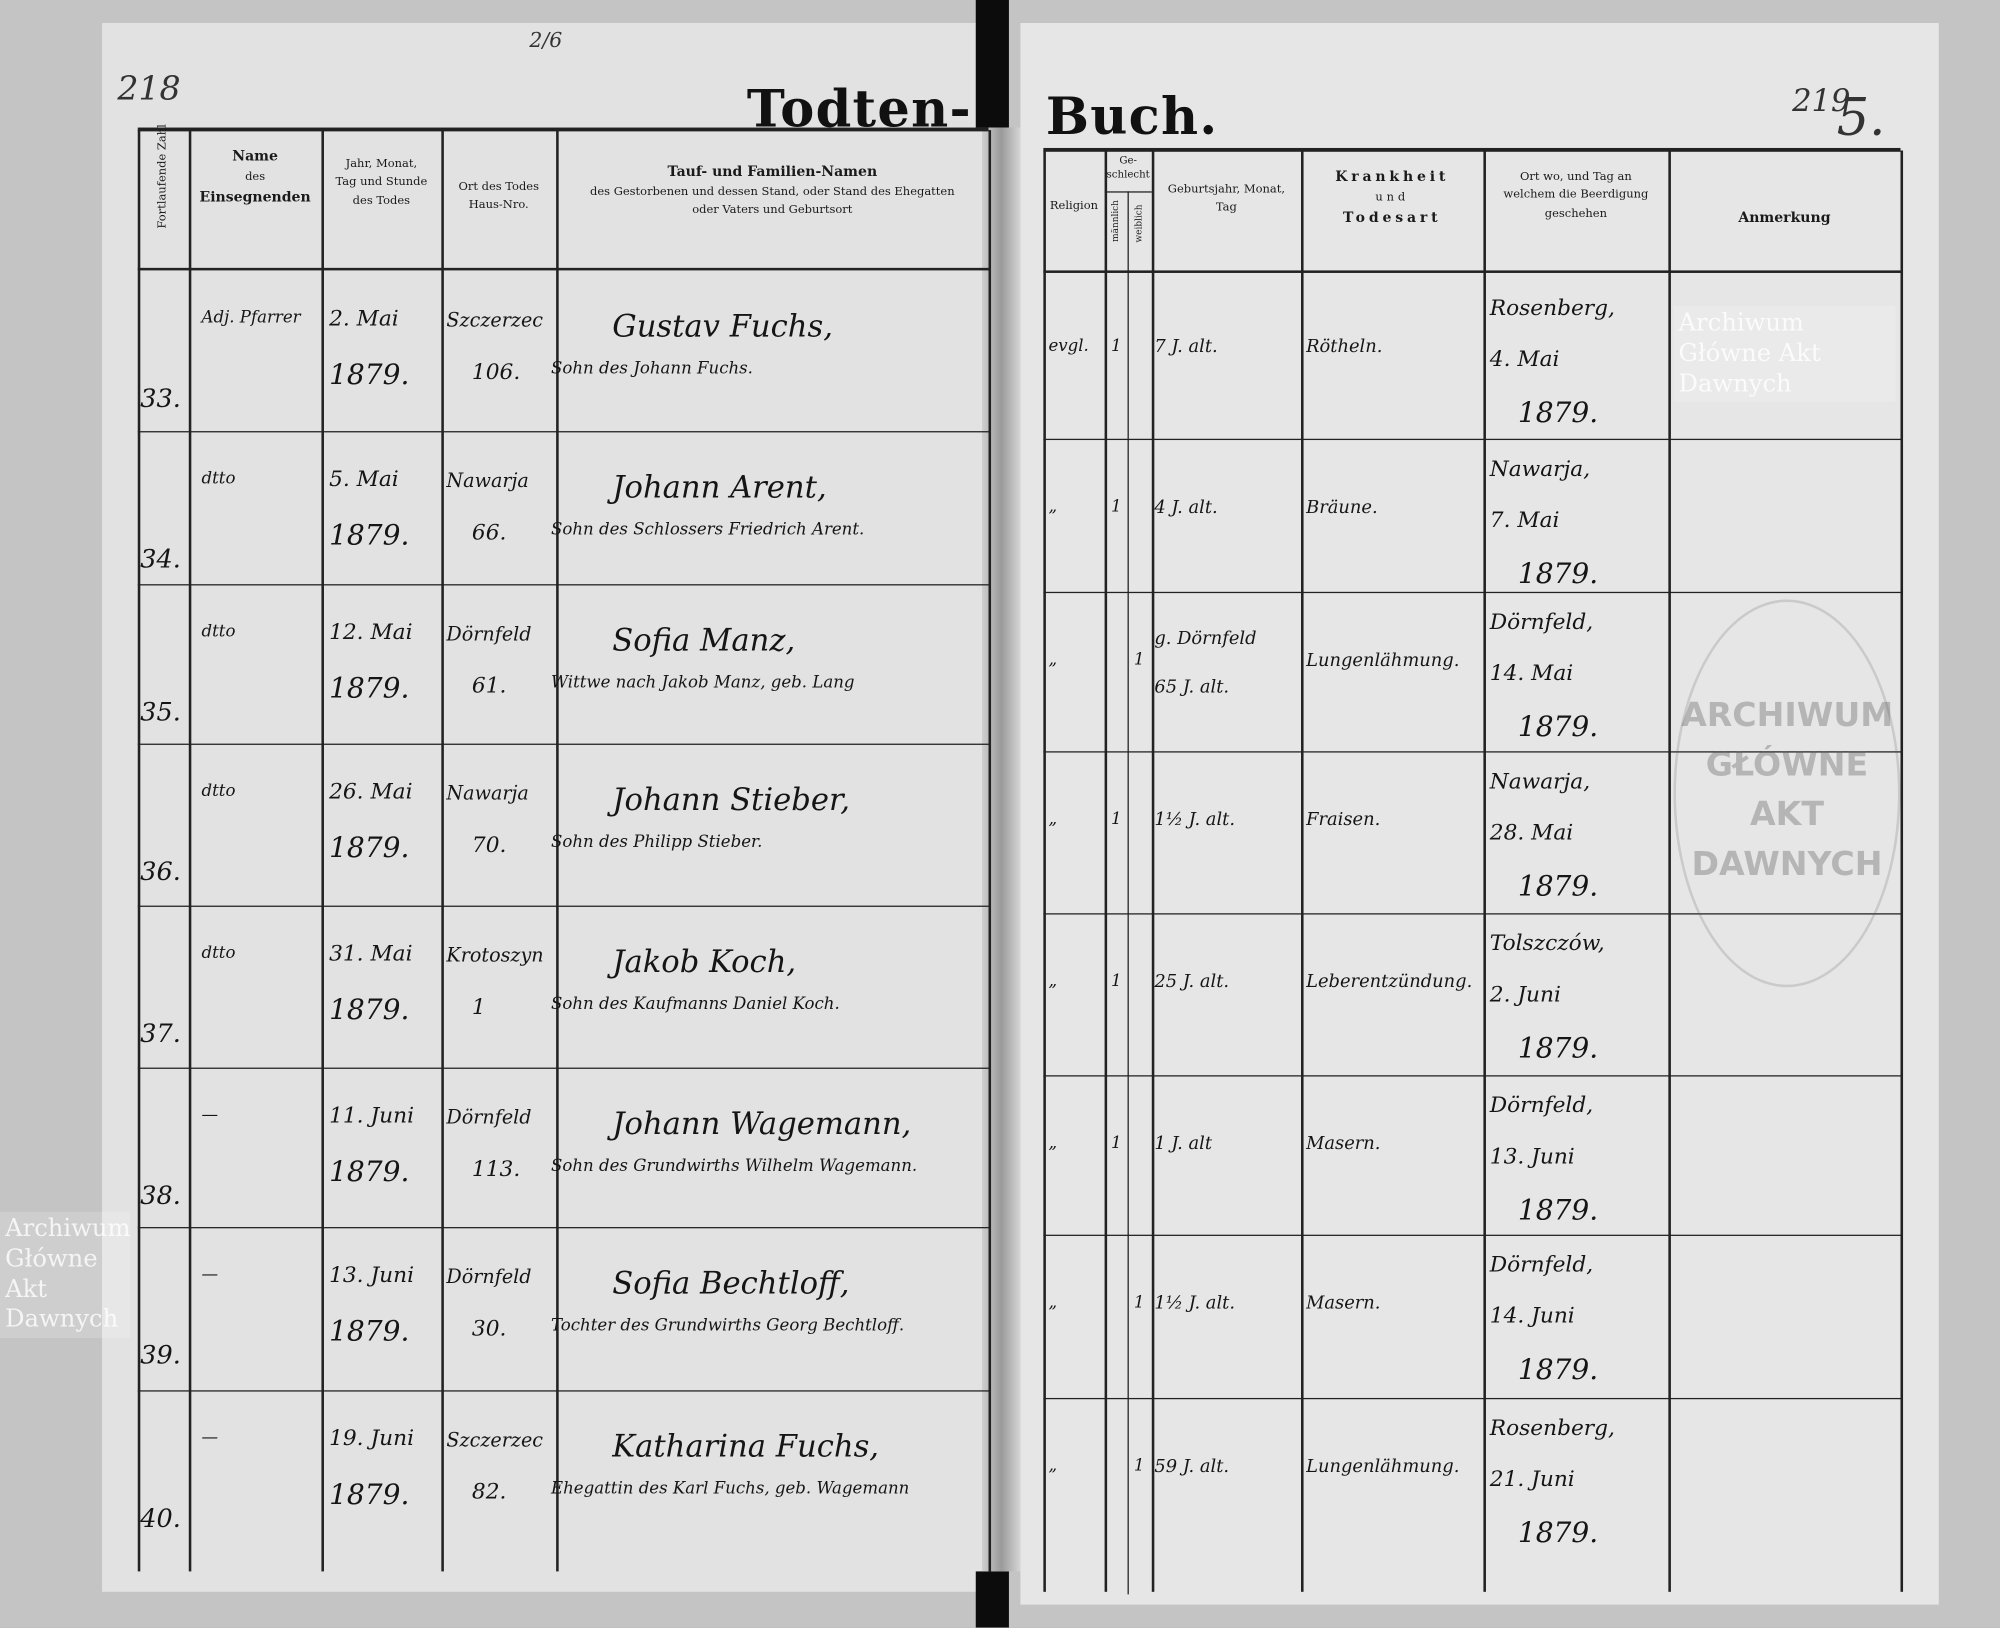  What do you see at coordinates (1576, 196) in the screenshot?
I see `t: welchem die Beerdigung` at bounding box center [1576, 196].